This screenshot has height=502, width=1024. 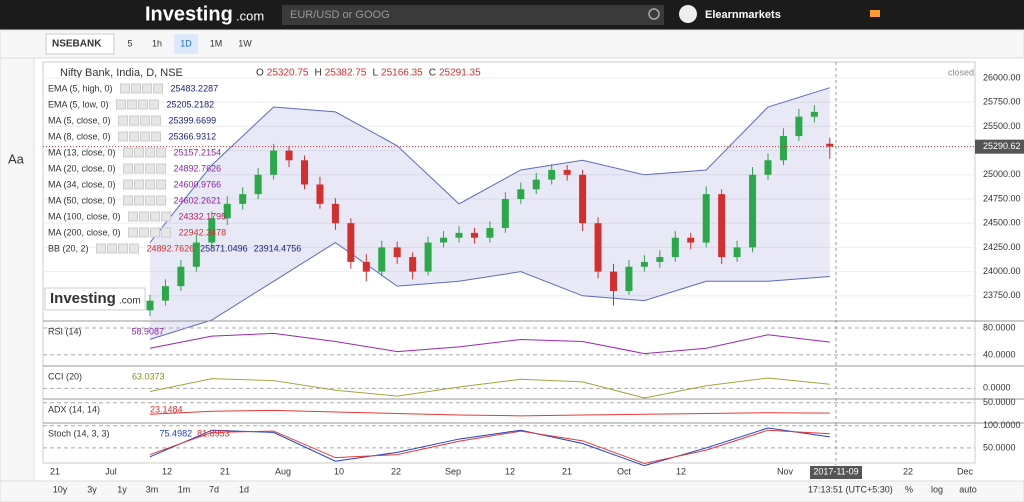 What do you see at coordinates (68, 248) in the screenshot?
I see `study-name: BB (20, 2)` at bounding box center [68, 248].